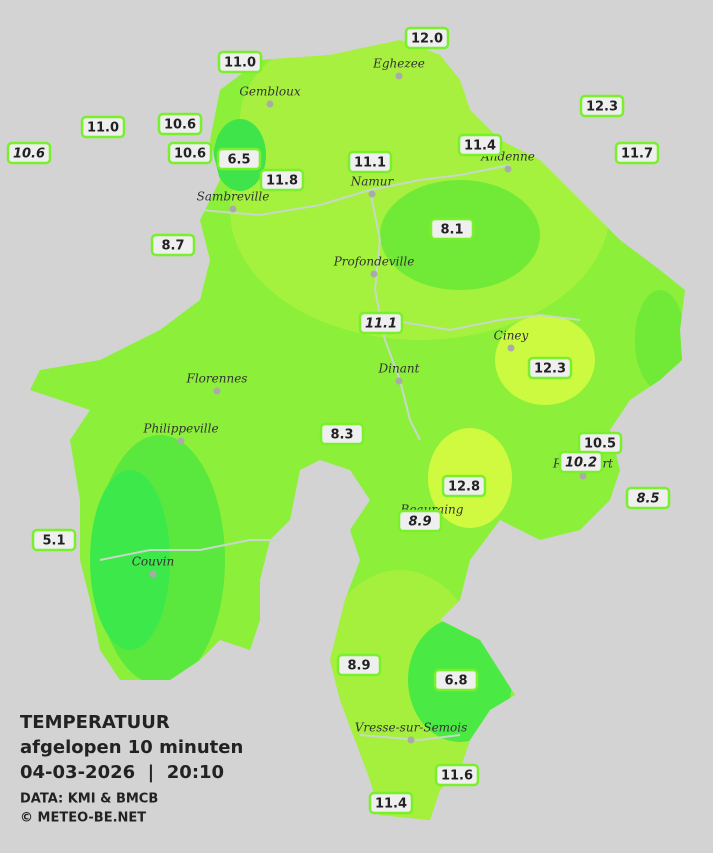  I want to click on station-value: 8.7, so click(172, 246).